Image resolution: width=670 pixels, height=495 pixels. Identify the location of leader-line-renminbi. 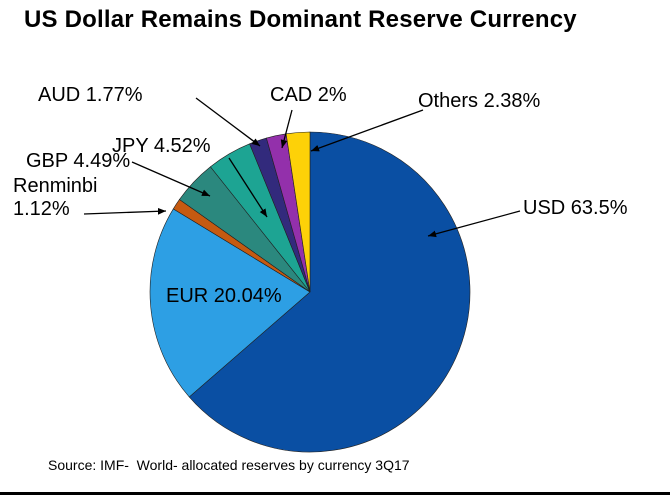
(125, 211).